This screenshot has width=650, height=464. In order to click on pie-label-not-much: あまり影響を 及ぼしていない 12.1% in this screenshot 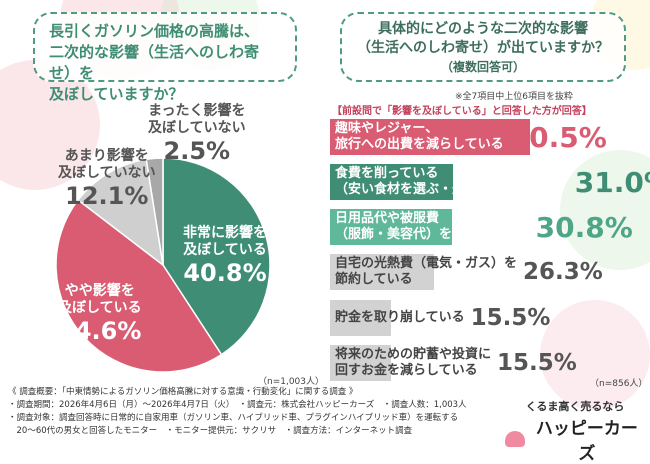, I will do `click(107, 179)`.